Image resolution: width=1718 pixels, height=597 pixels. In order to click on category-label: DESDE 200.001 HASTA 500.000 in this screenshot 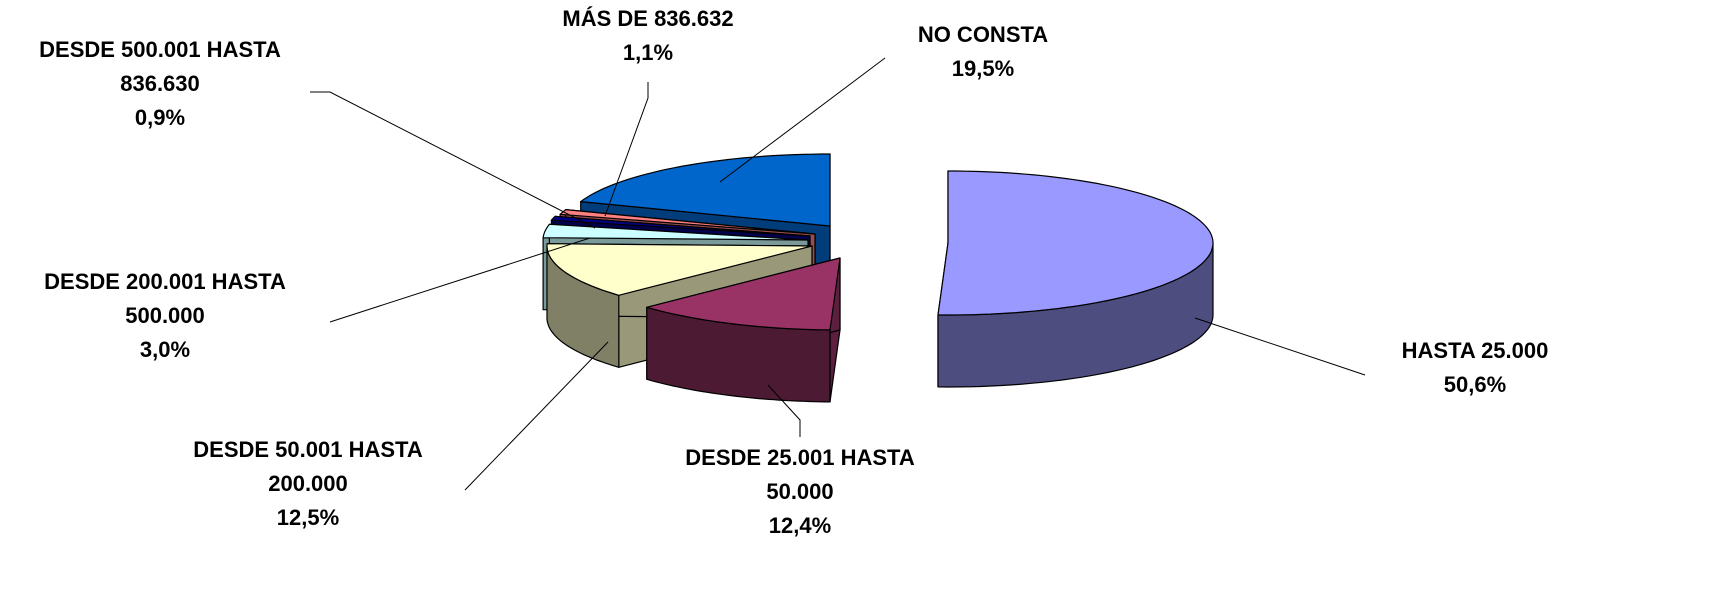, I will do `click(165, 298)`.